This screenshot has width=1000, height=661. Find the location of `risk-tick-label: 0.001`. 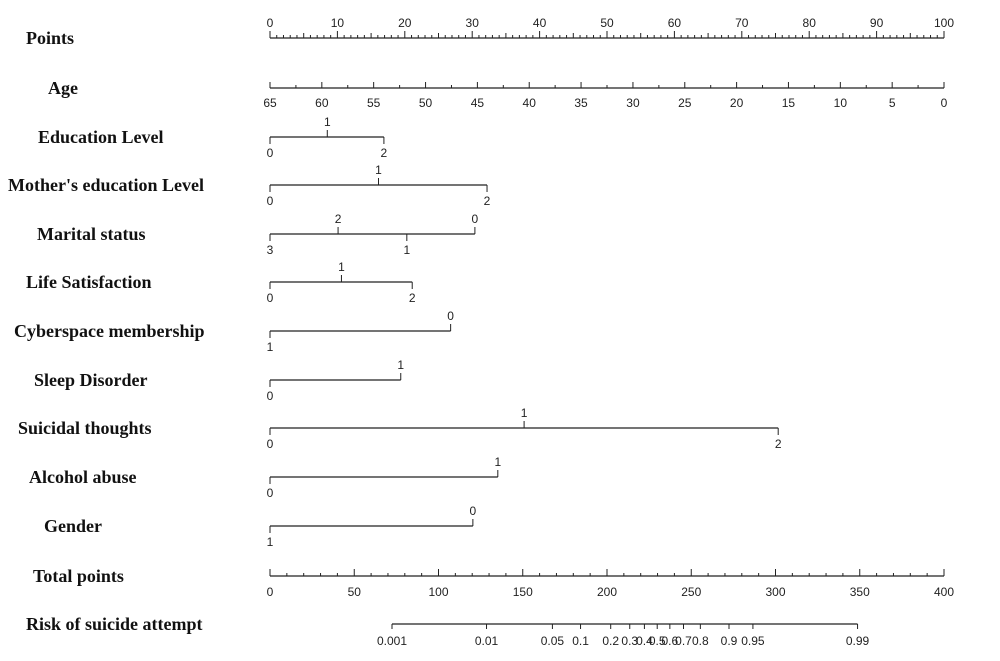

risk-tick-label: 0.001 is located at coordinates (392, 641).